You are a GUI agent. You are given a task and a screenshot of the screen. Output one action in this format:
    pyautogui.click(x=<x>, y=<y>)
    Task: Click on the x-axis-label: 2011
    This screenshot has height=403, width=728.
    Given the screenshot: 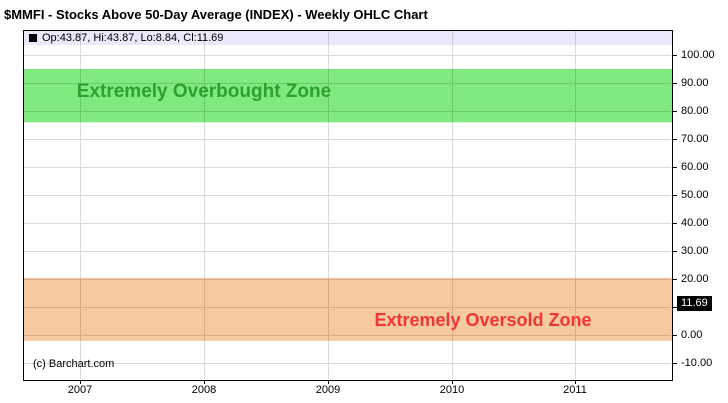 What is the action you would take?
    pyautogui.click(x=575, y=390)
    